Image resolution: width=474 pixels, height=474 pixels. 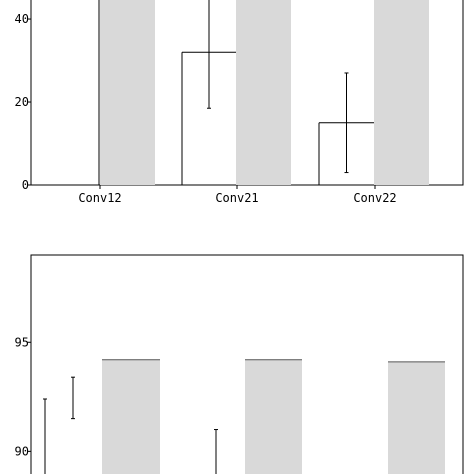 What do you see at coordinates (25, 185) in the screenshot?
I see `y-tick-label: 0` at bounding box center [25, 185].